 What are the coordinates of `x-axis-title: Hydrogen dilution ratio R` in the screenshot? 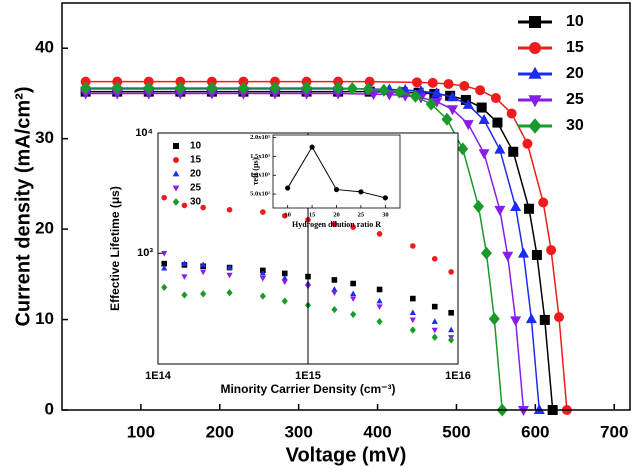 It's located at (336, 224).